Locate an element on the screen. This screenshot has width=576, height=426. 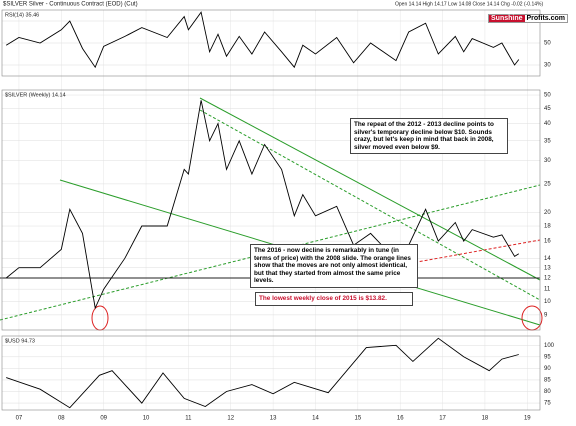
x-tick-label: 14 is located at coordinates (315, 419).